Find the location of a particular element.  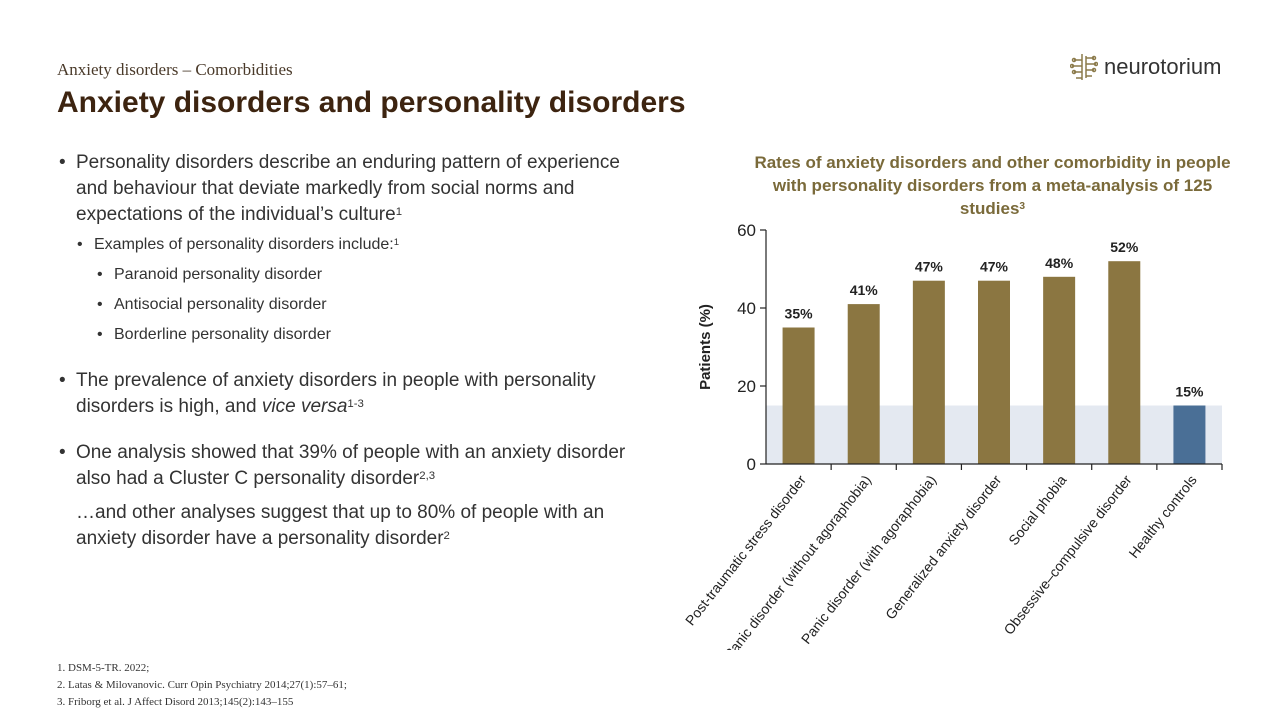

logo-text: neurotorium is located at coordinates (1163, 66).